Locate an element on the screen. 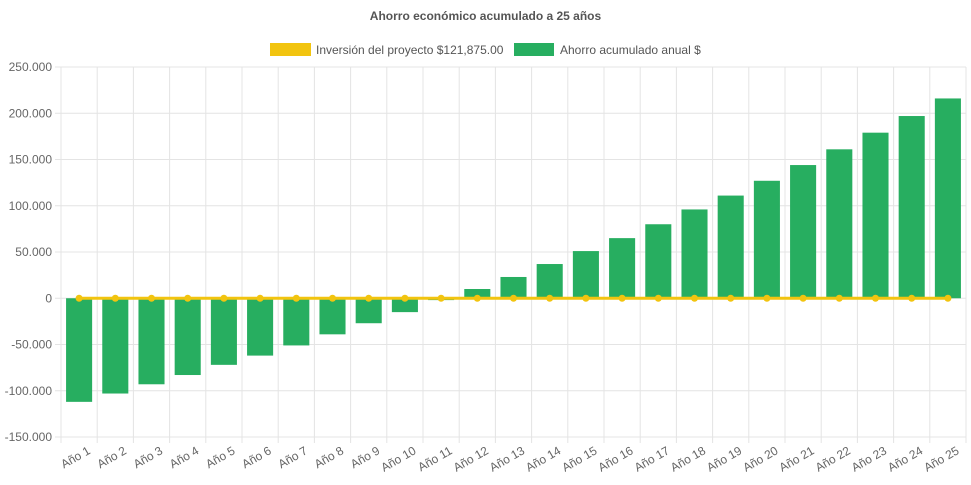 The height and width of the screenshot is (485, 971). y-tick-label: -150.000 is located at coordinates (29, 437).